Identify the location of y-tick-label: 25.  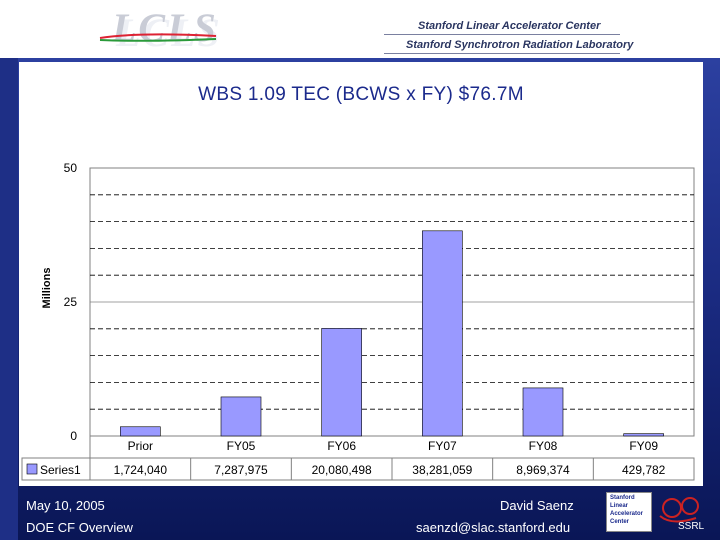
(71, 302).